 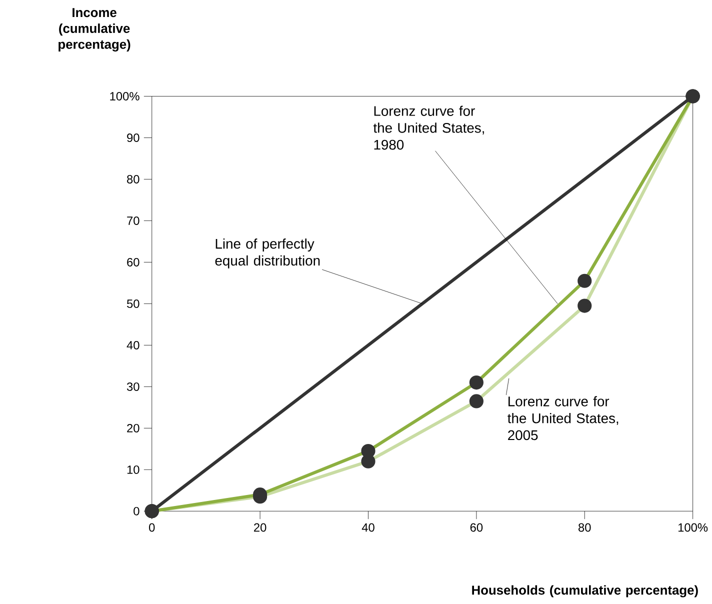 I want to click on x-axis-title: Households (cumulative percentage), so click(x=585, y=591).